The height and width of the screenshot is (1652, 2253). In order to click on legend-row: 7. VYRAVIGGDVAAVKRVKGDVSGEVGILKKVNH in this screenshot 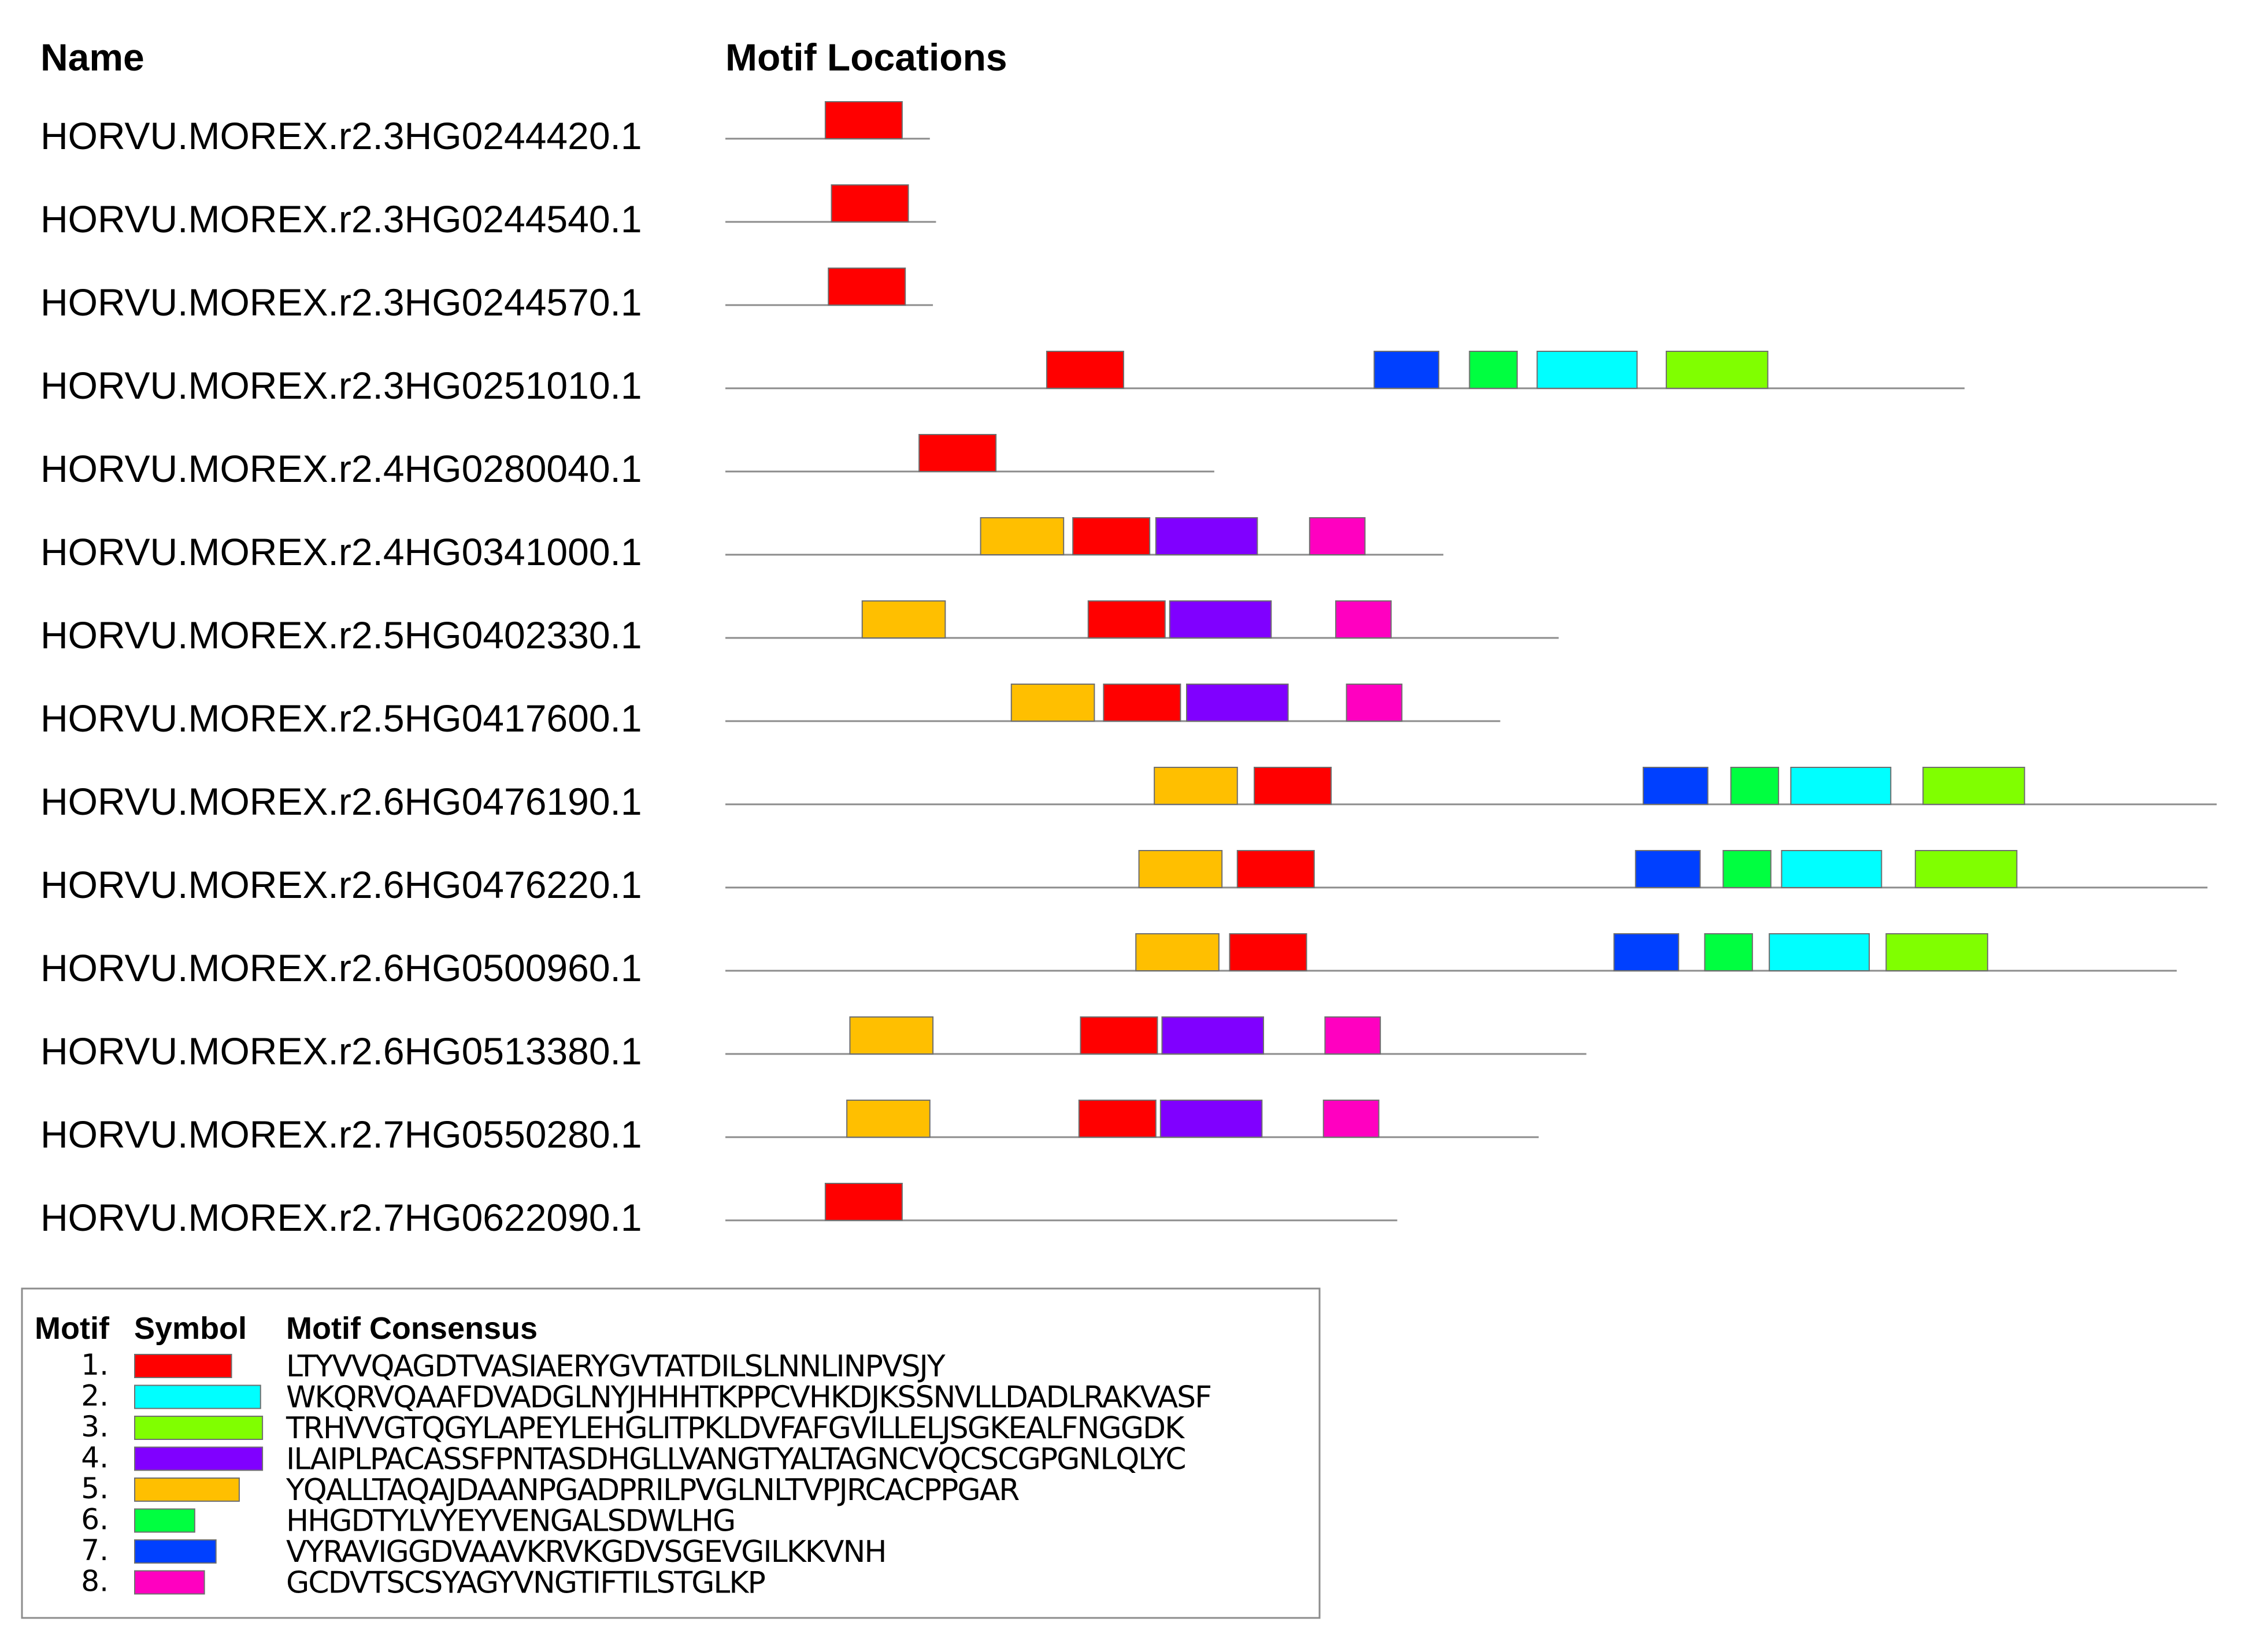, I will do `click(484, 1552)`.